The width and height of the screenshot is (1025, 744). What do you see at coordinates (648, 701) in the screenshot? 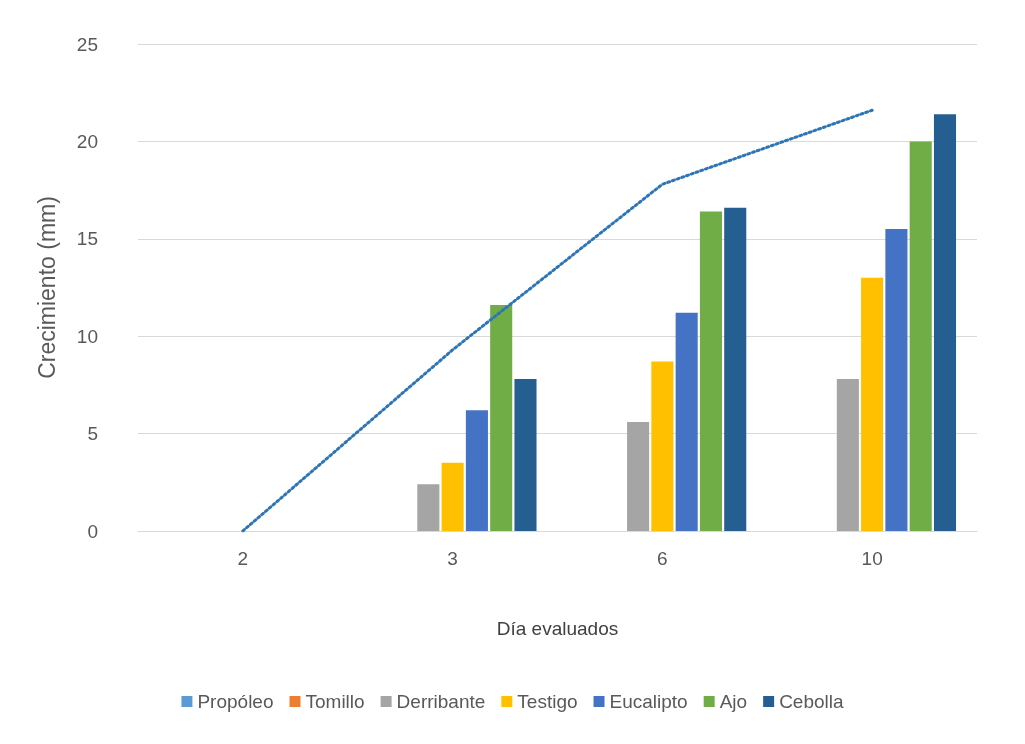
I see `legend-label: Eucalipto` at bounding box center [648, 701].